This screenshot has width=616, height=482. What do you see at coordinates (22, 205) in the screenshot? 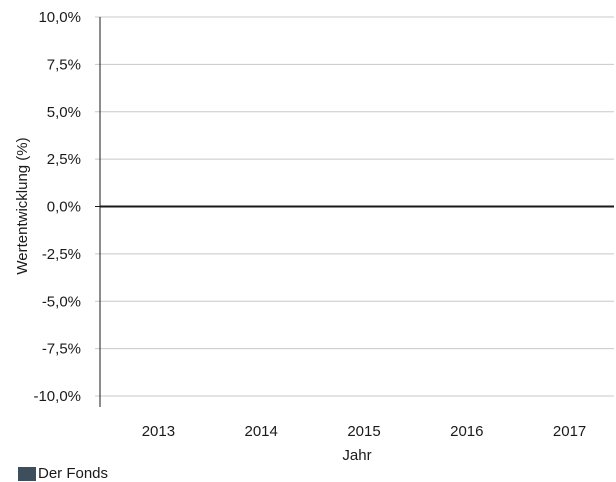
I see `y-axis-label: Wertentwicklung (%)` at bounding box center [22, 205].